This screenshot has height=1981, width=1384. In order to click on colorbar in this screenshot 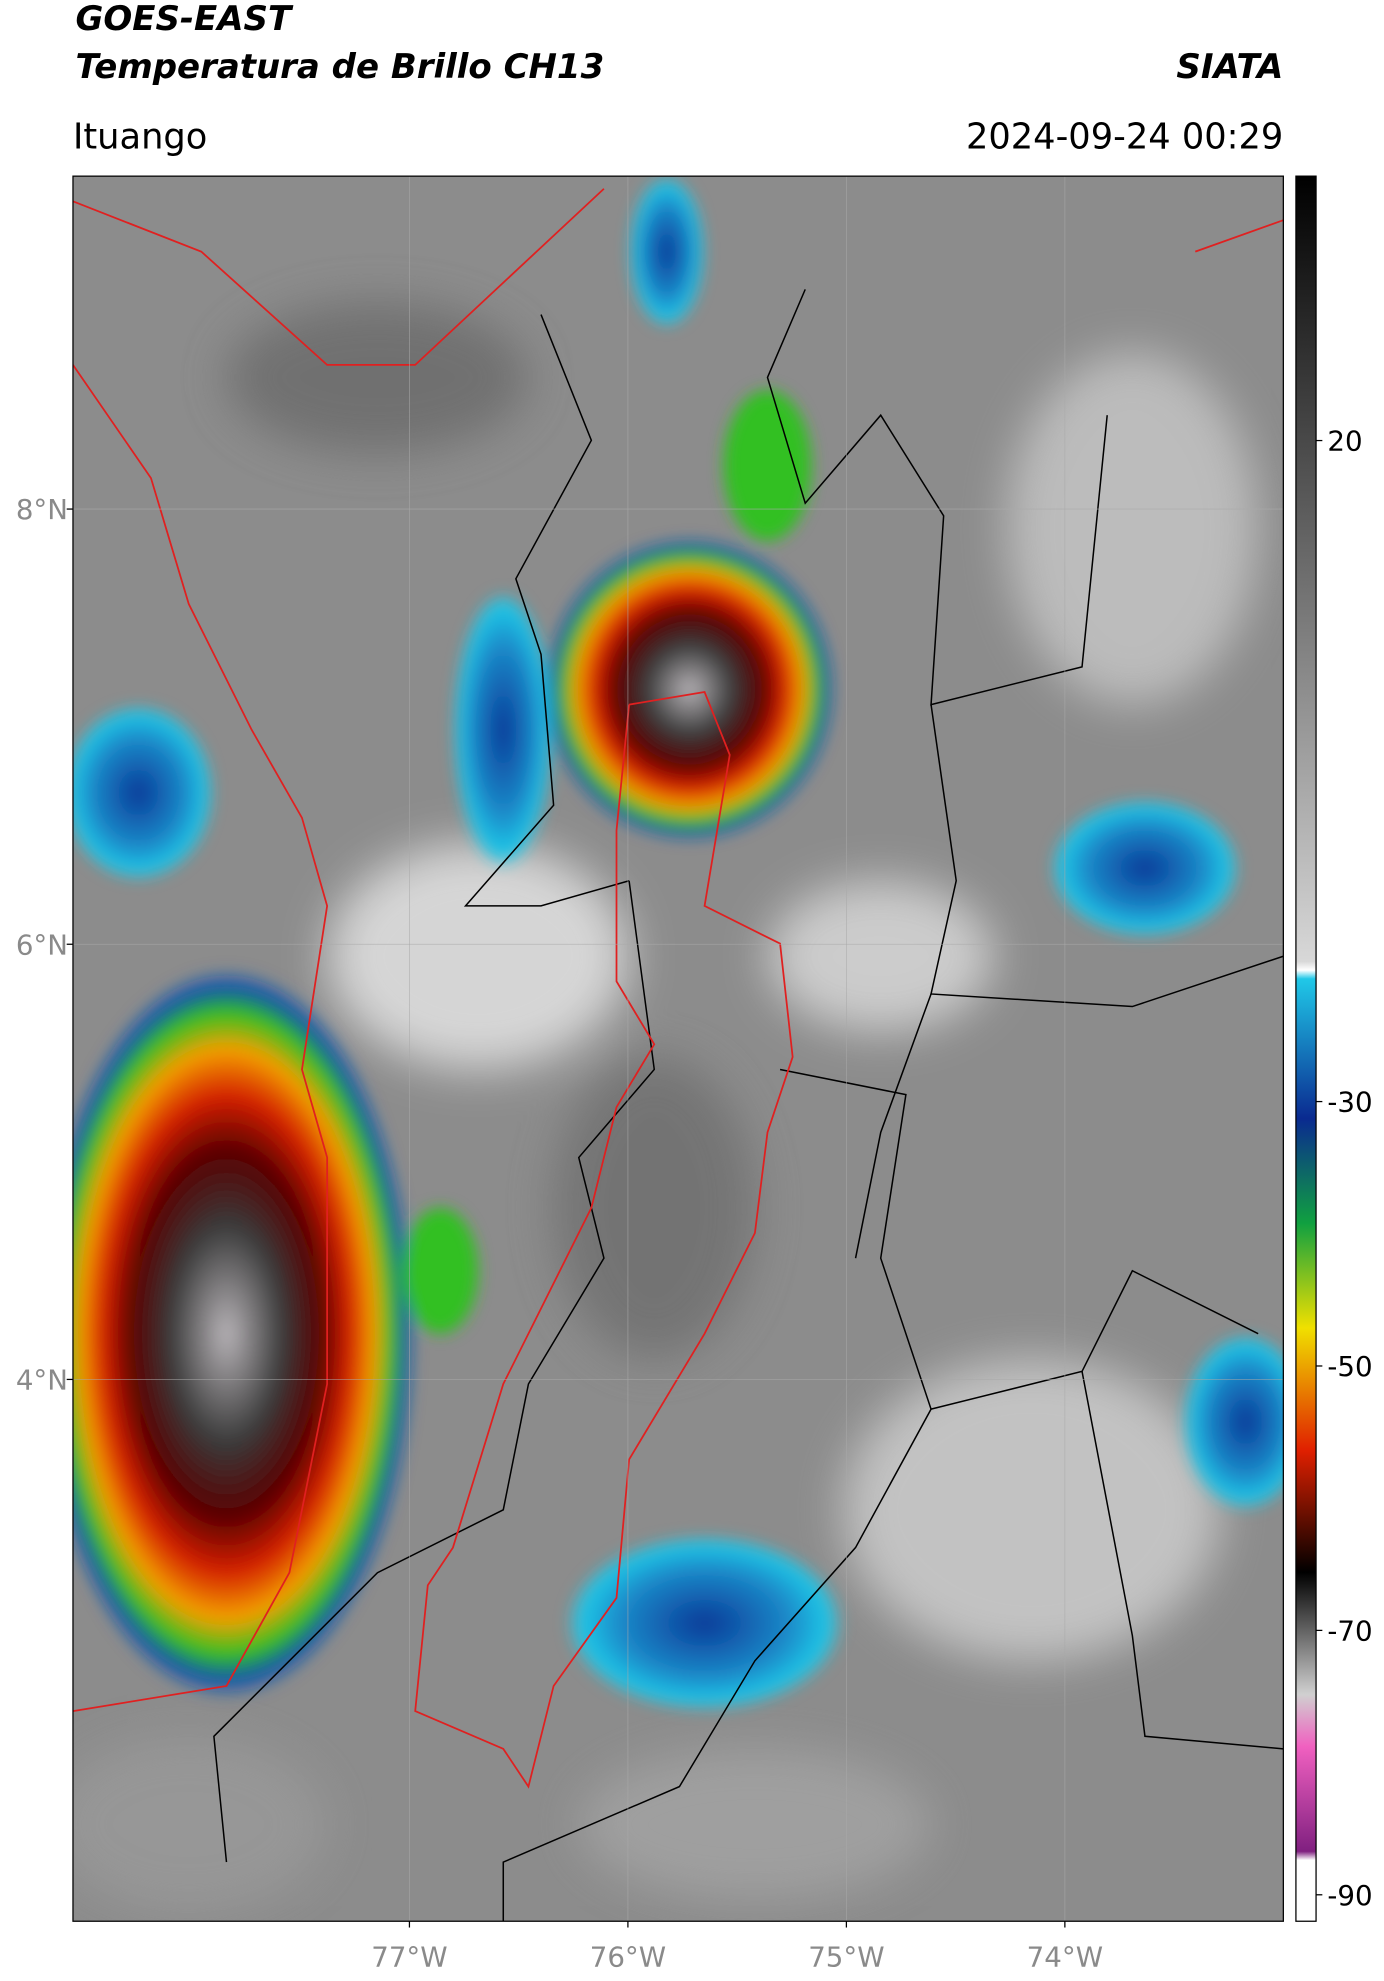, I will do `click(1306, 1048)`.